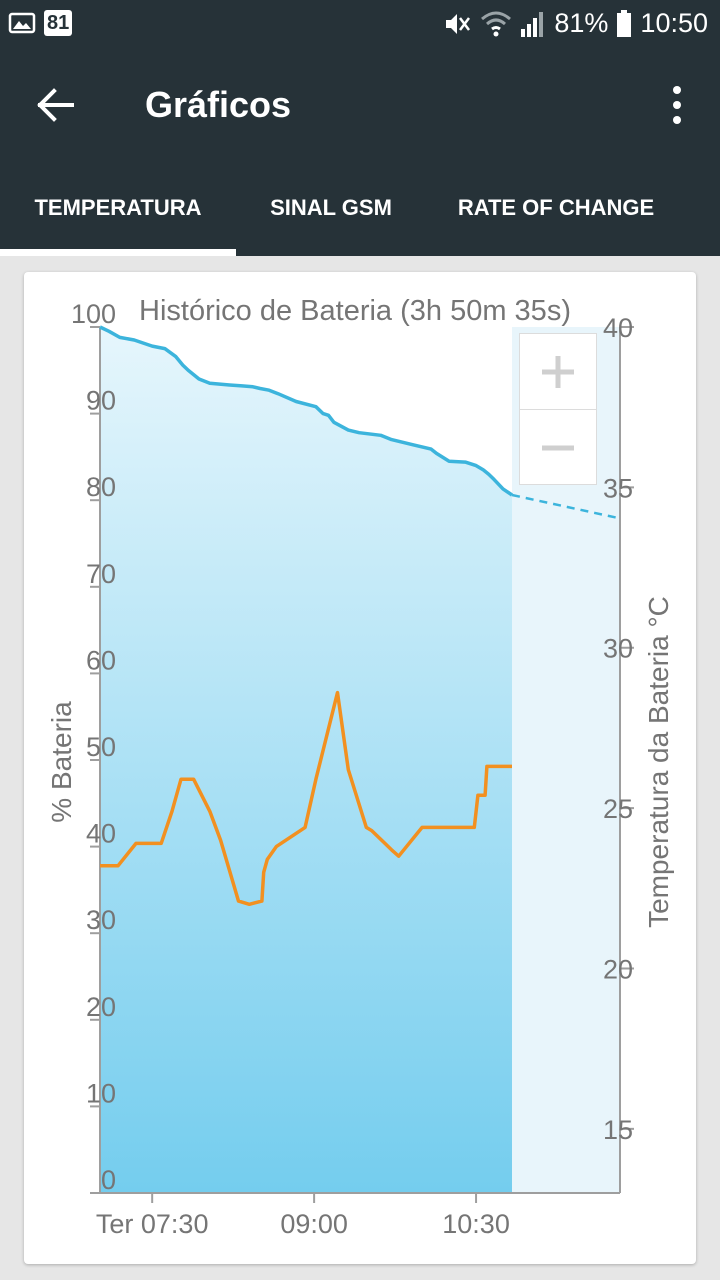 The height and width of the screenshot is (1280, 720). What do you see at coordinates (58, 23) in the screenshot?
I see `notification-badge: 81` at bounding box center [58, 23].